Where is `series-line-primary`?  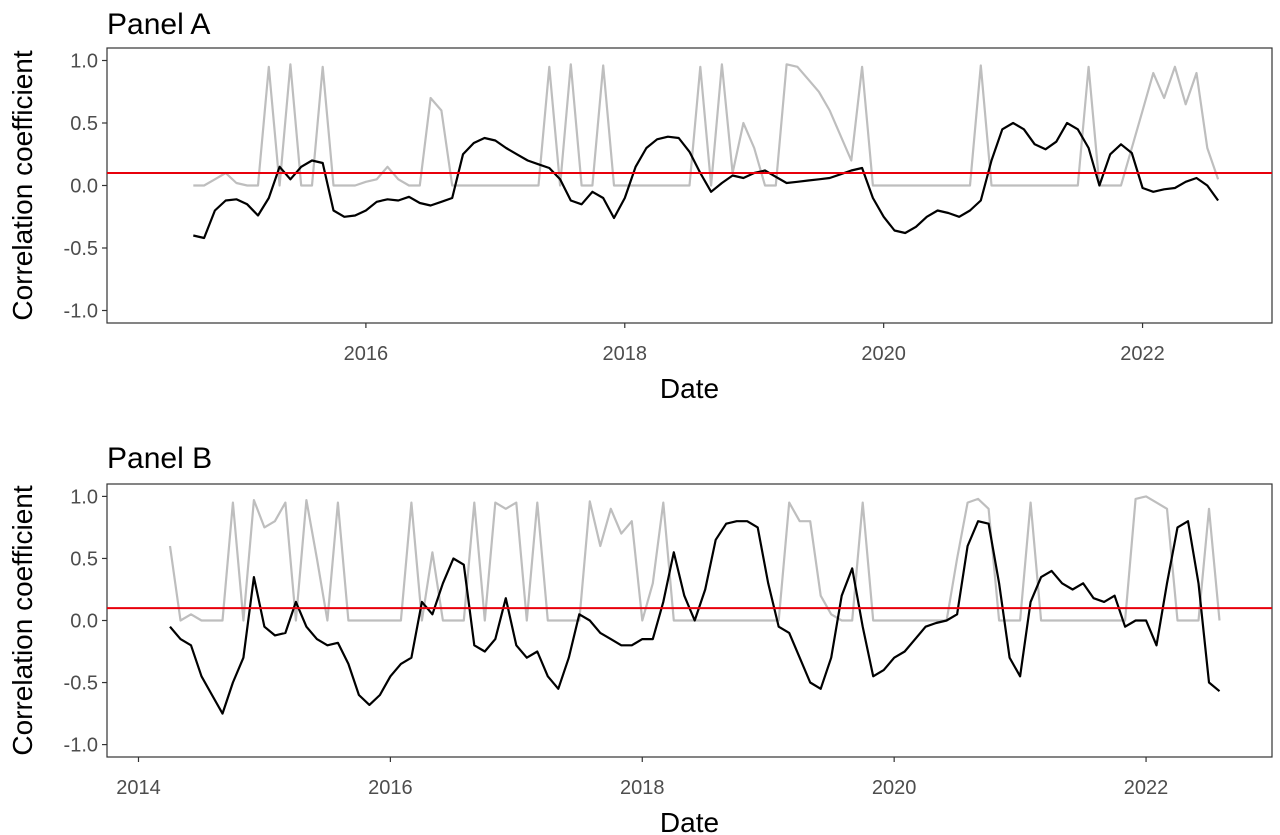
series-line-primary is located at coordinates (706, 180).